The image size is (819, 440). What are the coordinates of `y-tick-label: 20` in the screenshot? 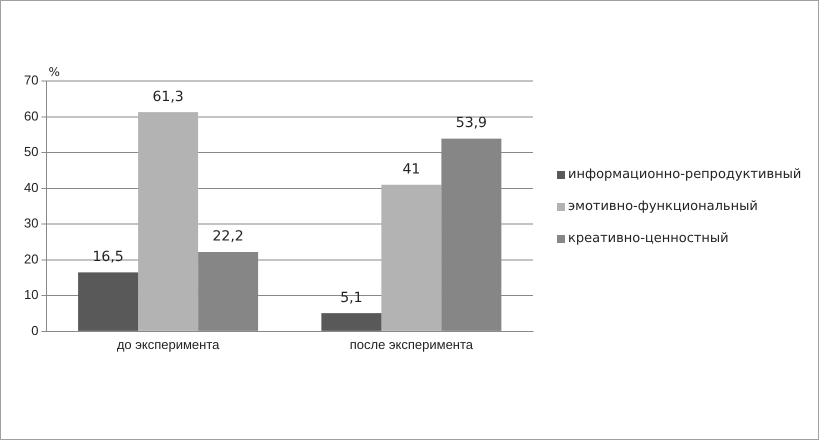 It's located at (31, 258).